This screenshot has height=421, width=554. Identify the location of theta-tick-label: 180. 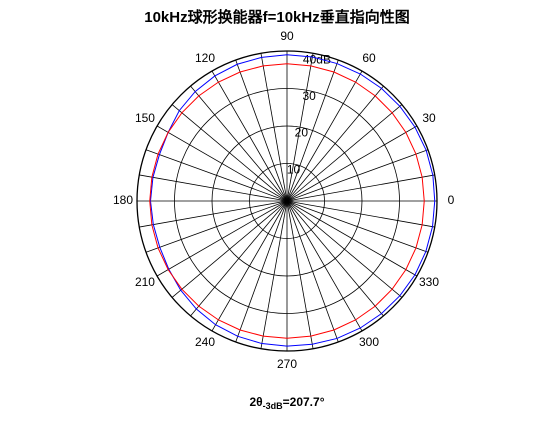
(123, 200).